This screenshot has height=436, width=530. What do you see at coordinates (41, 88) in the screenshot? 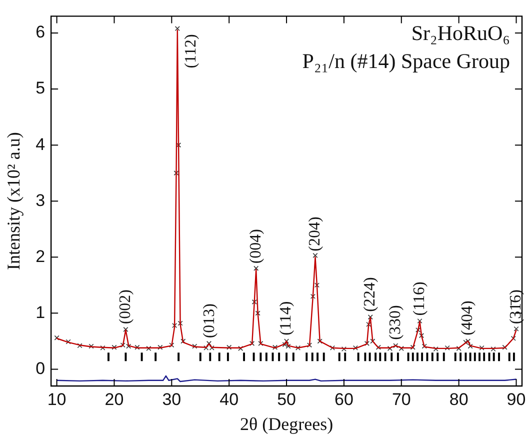
I see `y-tick-label: 5` at bounding box center [41, 88].